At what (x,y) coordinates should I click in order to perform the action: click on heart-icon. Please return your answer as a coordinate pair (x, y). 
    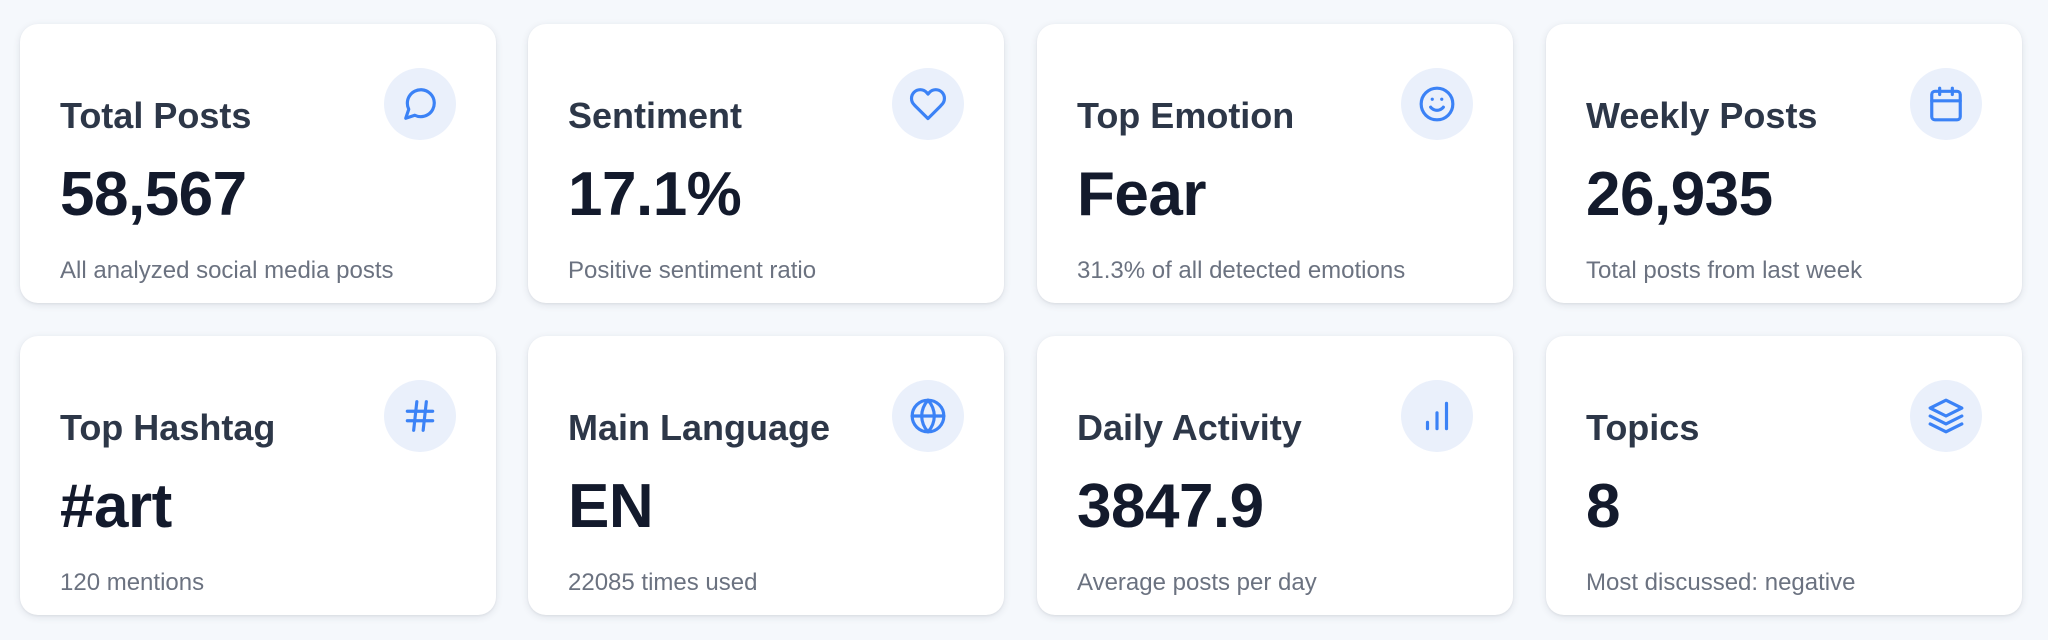
    Looking at the image, I should click on (928, 104).